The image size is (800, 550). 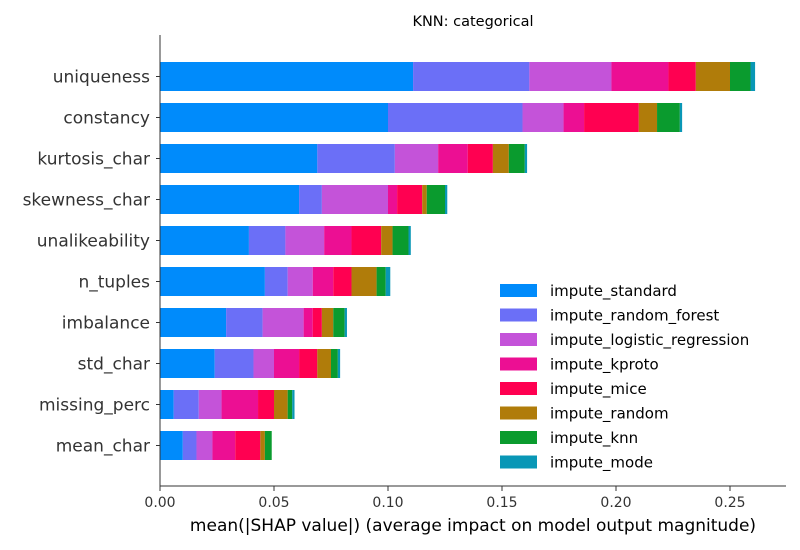 What do you see at coordinates (234, 363) in the screenshot?
I see `bar-std_char-impute_random_forest` at bounding box center [234, 363].